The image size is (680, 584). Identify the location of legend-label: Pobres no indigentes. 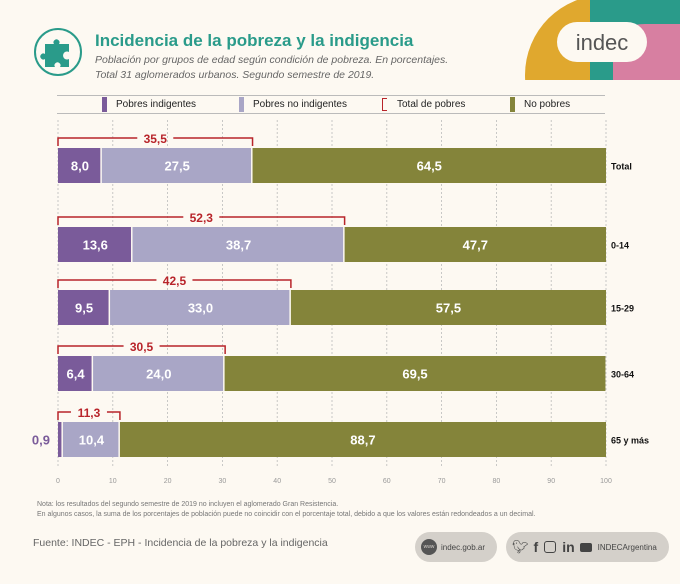
(300, 104).